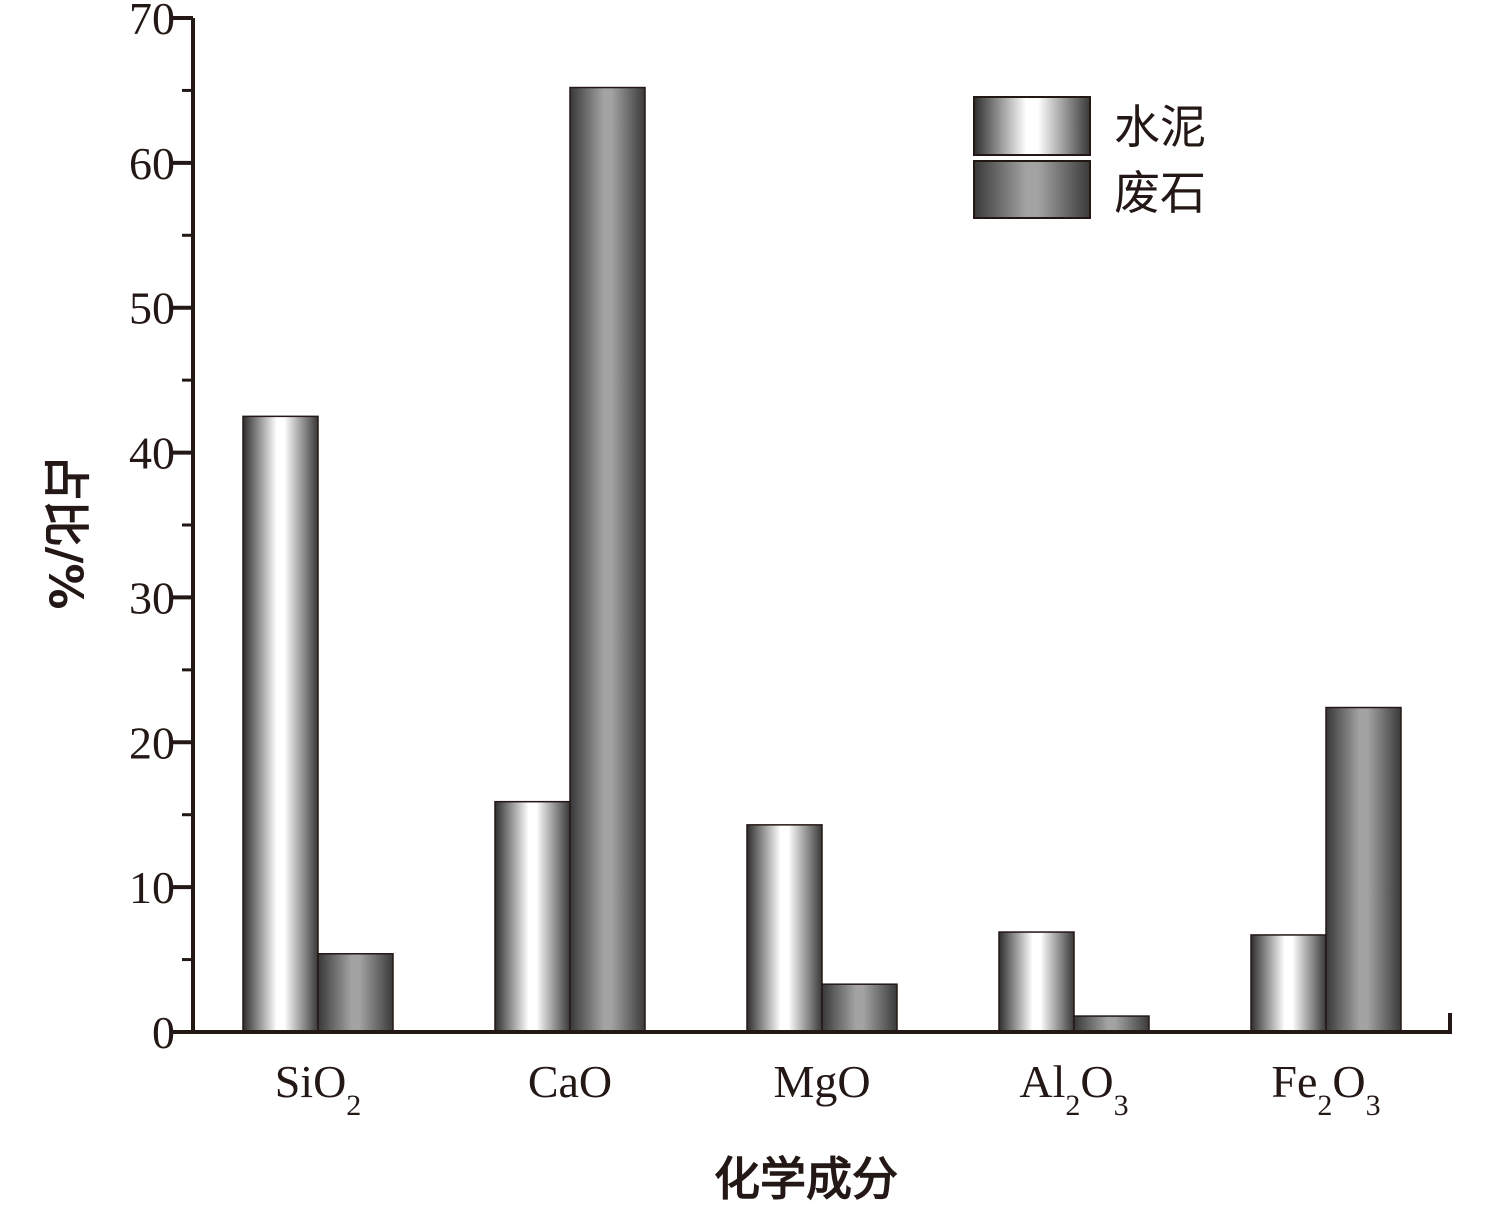 The image size is (1488, 1205). I want to click on bar-series-1-fe2o3, so click(1288, 983).